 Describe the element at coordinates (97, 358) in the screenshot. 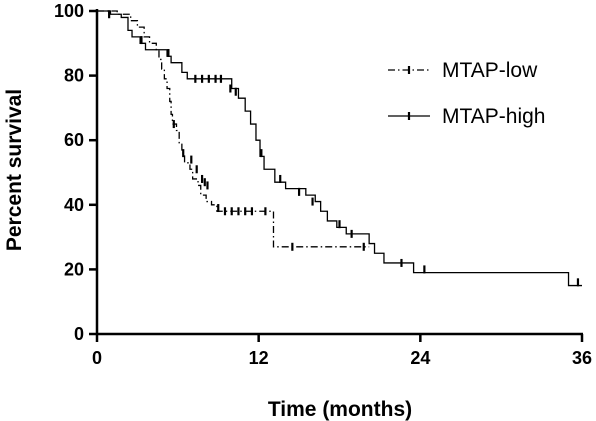

I see `x-tick-label: 0` at that location.